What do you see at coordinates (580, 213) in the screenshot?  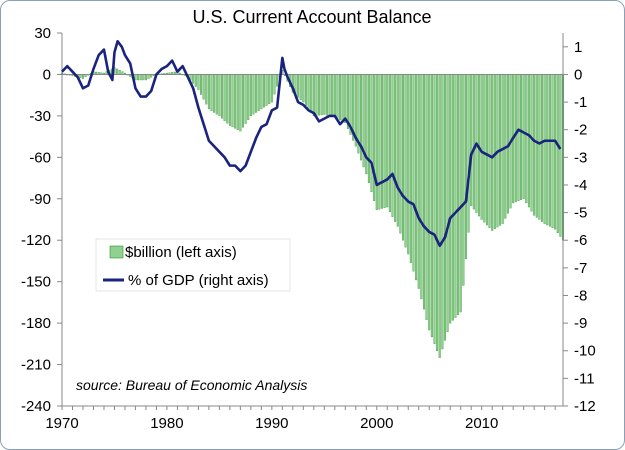 I see `y-right-tick-label: -5` at bounding box center [580, 213].